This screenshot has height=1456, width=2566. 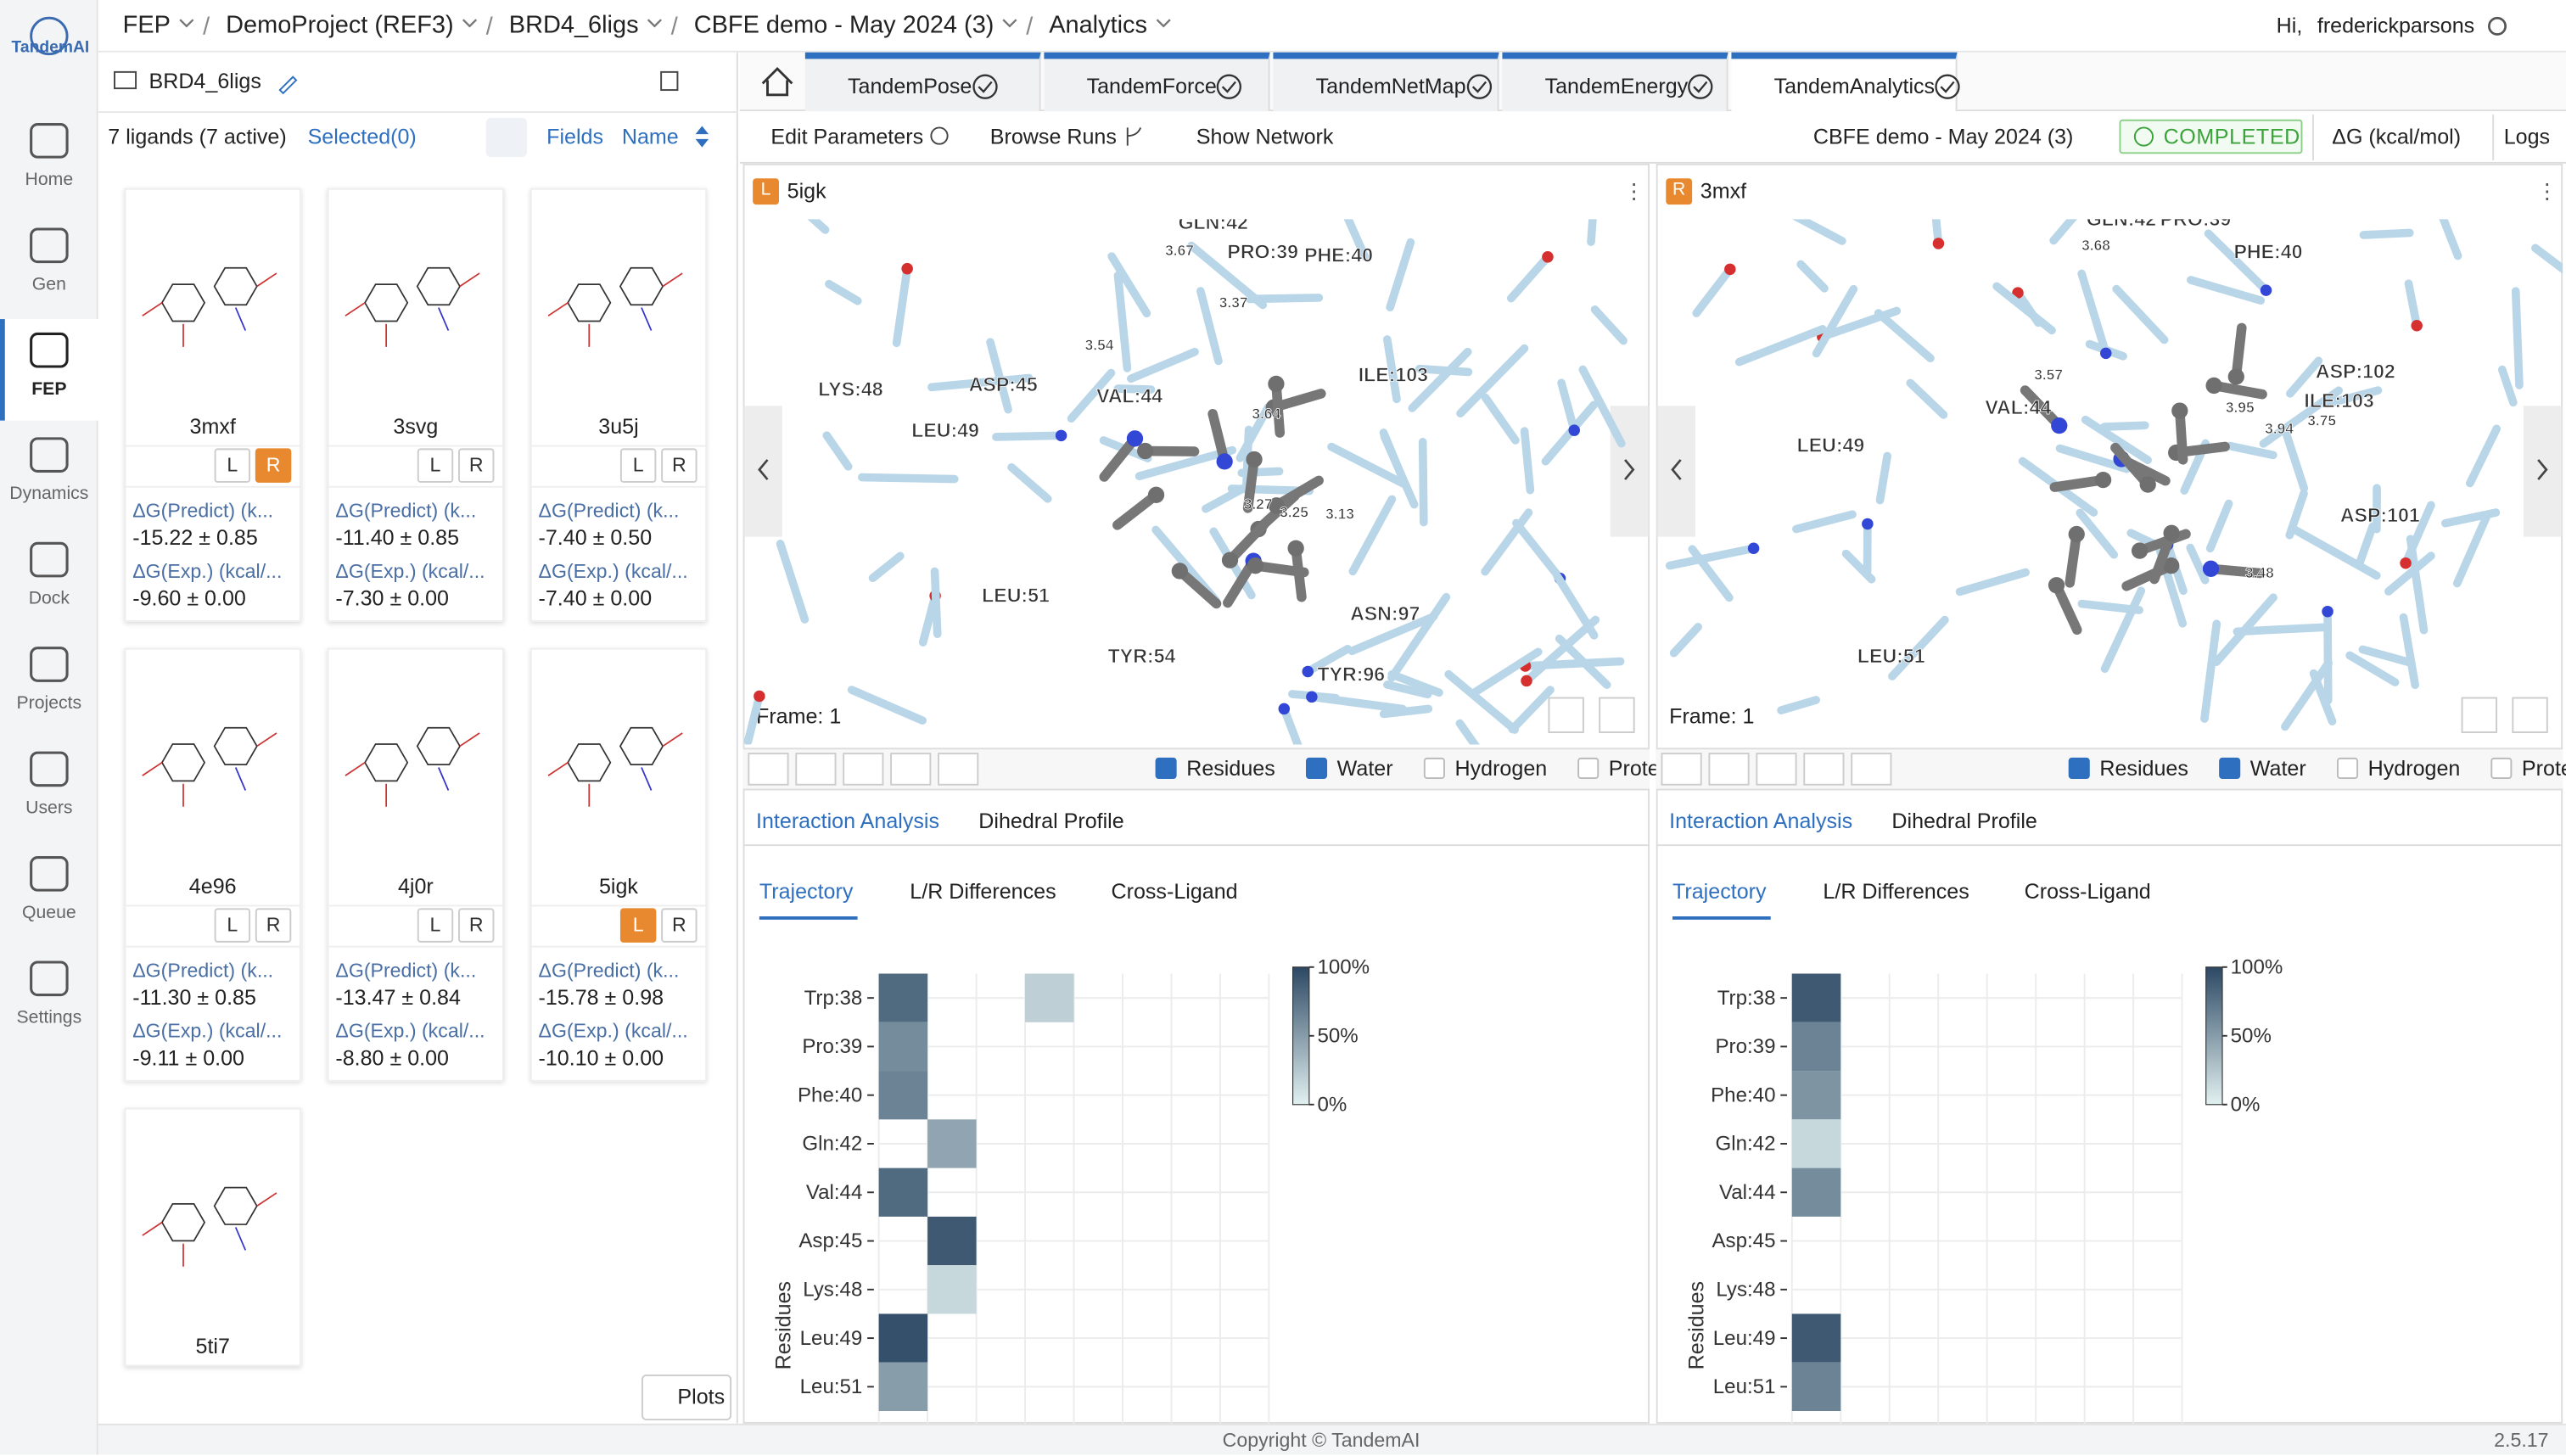 I want to click on plots-btn, so click(x=686, y=1397).